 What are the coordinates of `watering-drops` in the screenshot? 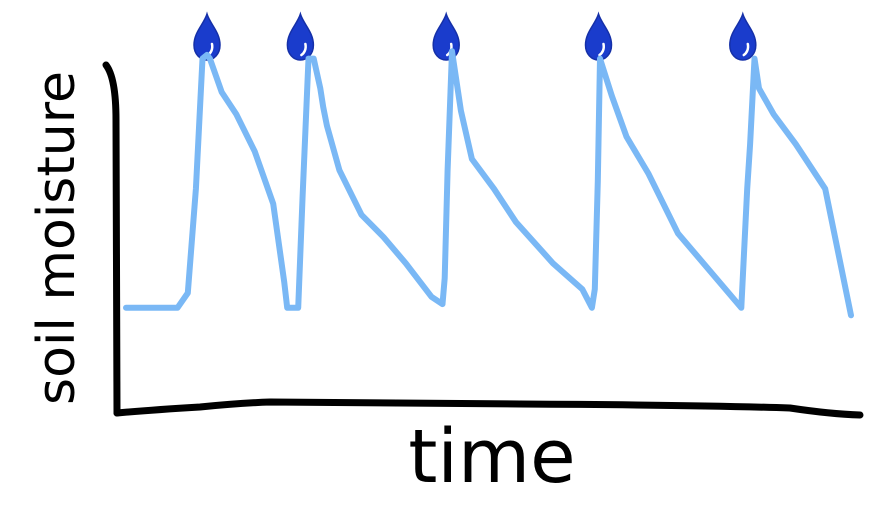 It's located at (475, 36).